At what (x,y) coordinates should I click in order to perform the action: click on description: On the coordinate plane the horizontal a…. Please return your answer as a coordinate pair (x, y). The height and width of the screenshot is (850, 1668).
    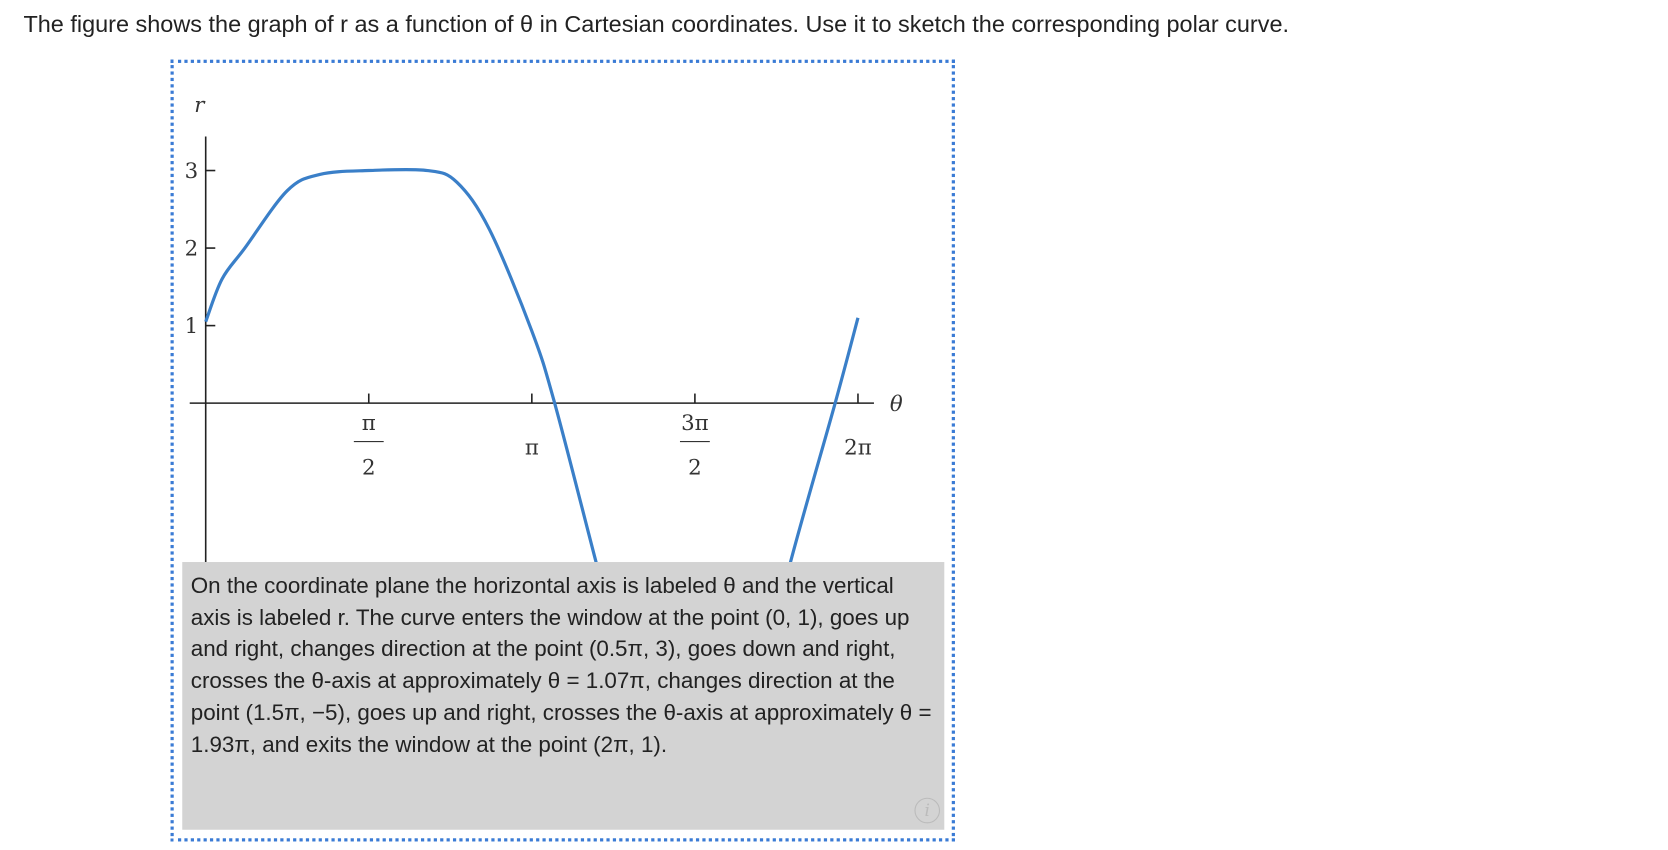
    Looking at the image, I should click on (563, 696).